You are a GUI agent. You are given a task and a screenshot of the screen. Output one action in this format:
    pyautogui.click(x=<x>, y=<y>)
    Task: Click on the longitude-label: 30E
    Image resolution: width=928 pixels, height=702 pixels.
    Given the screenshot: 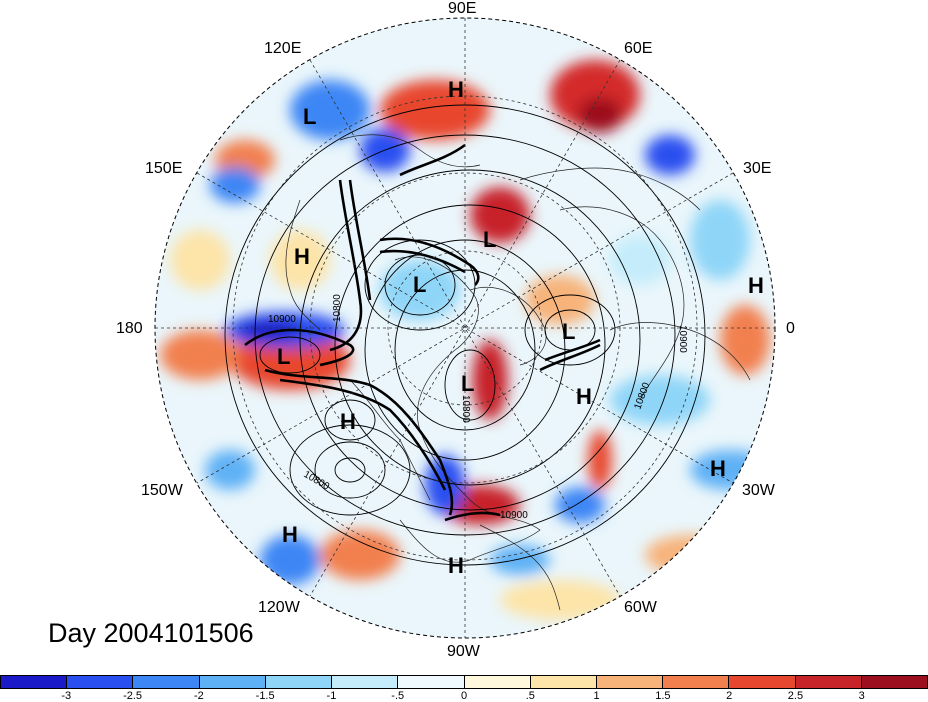 What is the action you would take?
    pyautogui.click(x=757, y=168)
    